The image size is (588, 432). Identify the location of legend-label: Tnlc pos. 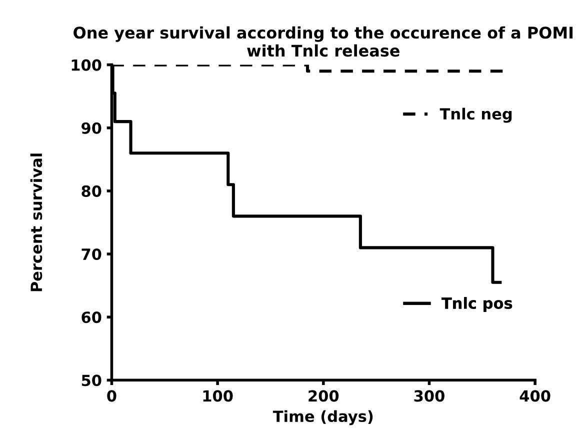
(477, 304).